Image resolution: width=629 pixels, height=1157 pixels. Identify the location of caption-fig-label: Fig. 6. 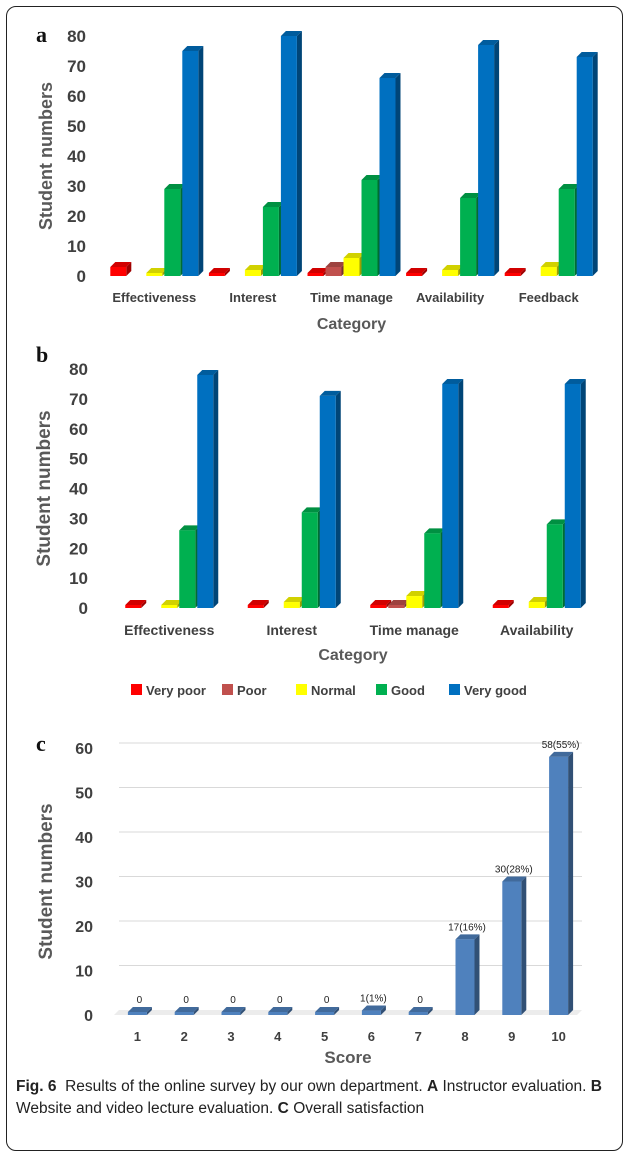
(36, 1086).